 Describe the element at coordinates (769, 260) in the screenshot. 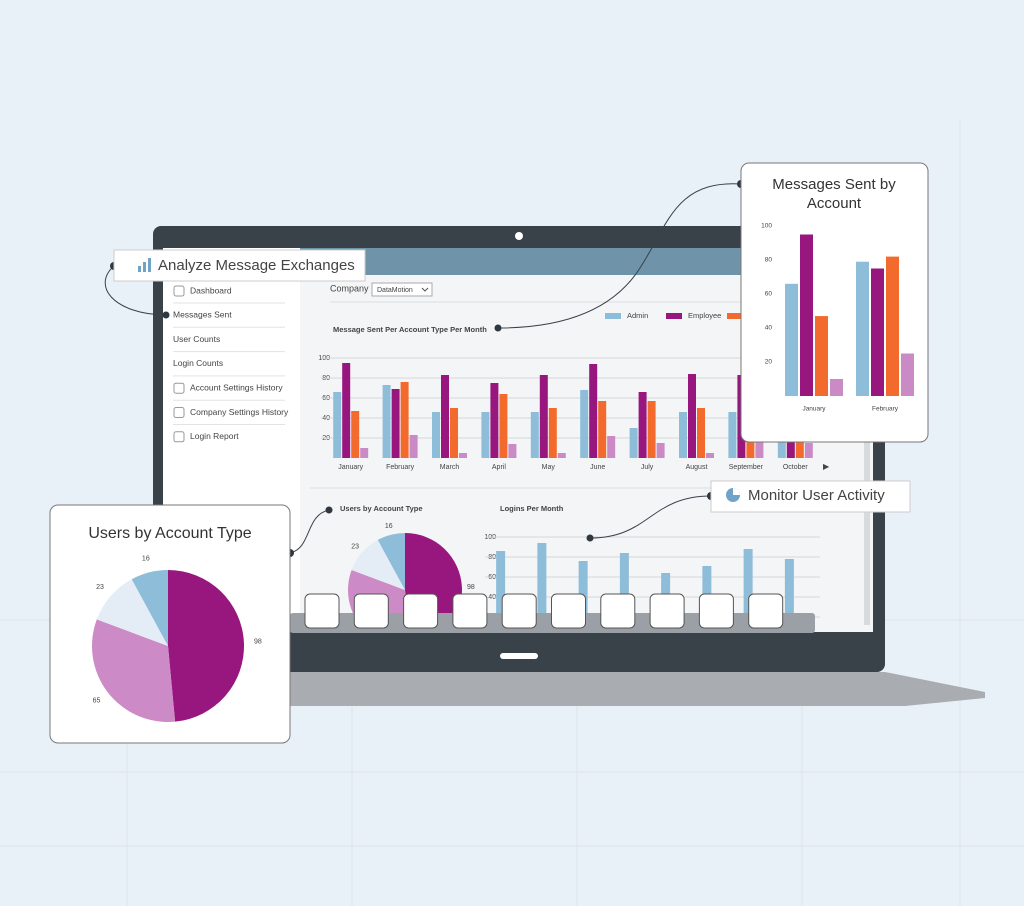

I see `y-tick-label: 80` at that location.